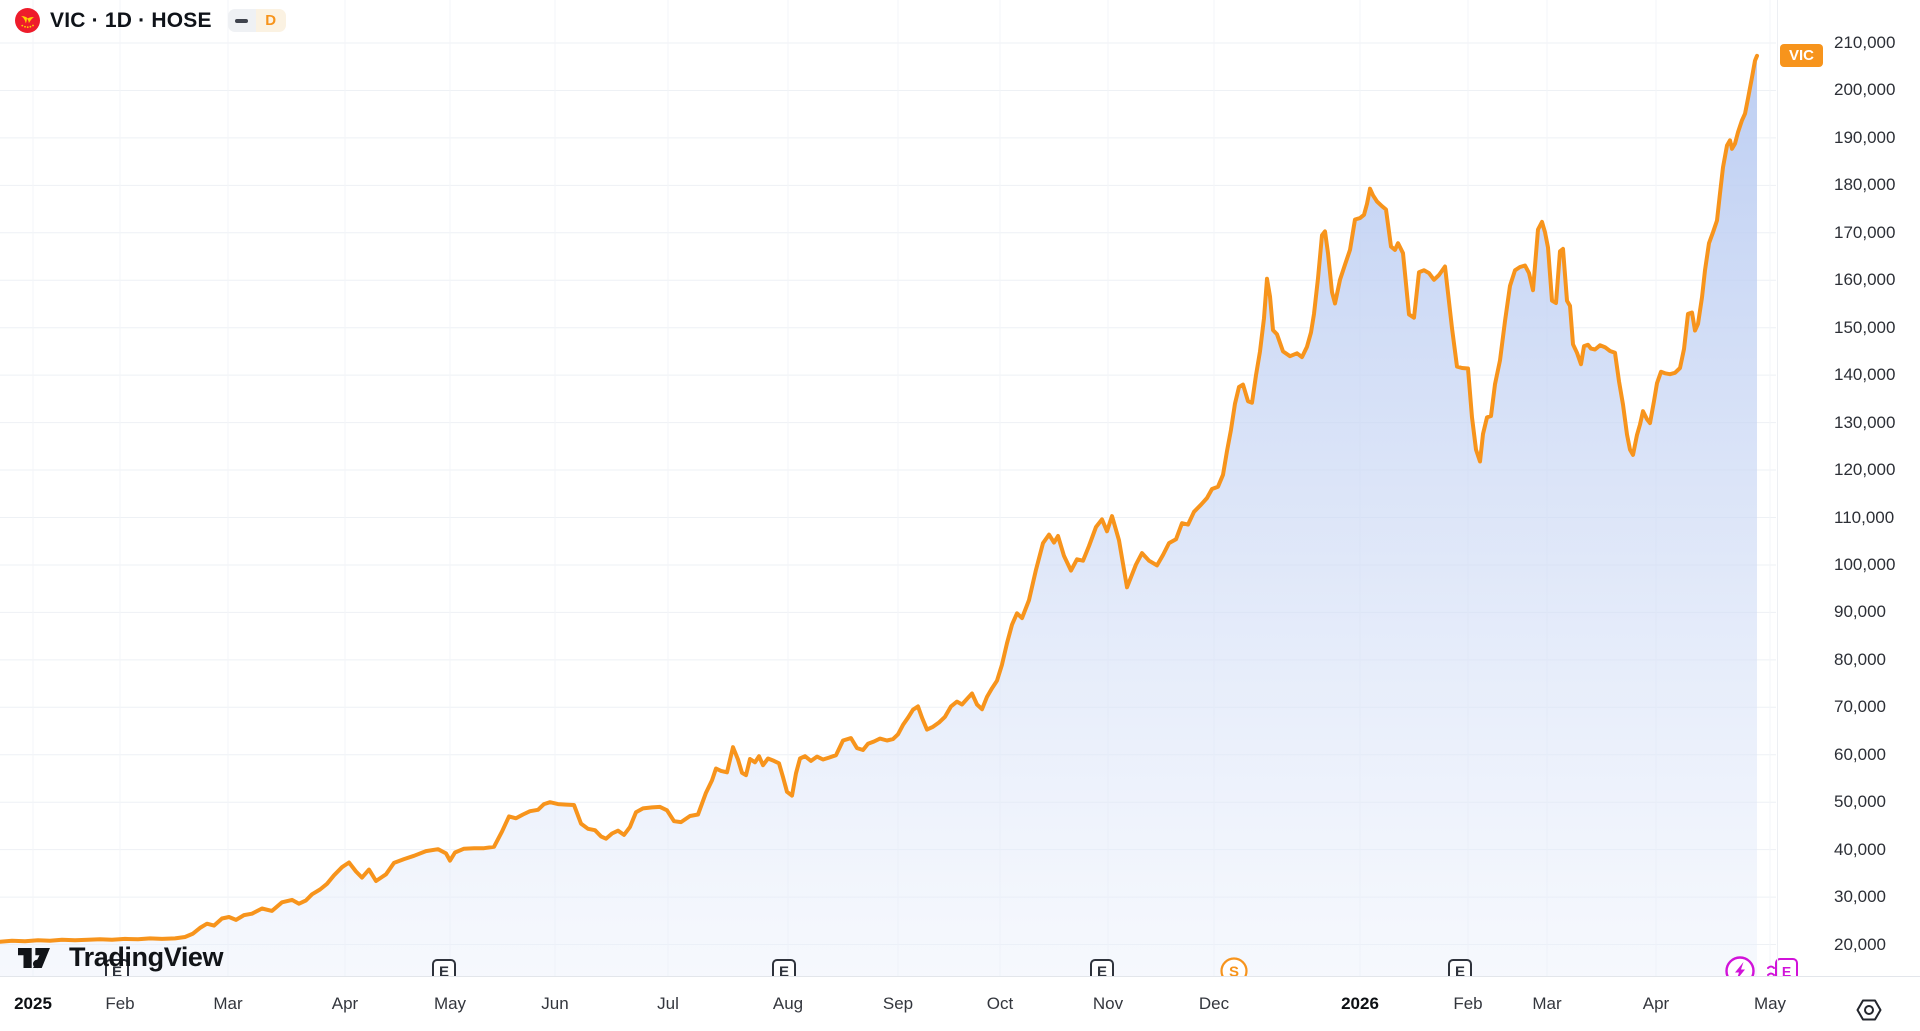 The image size is (1920, 1031). Describe the element at coordinates (34, 957) in the screenshot. I see `tradingview-logo-icon` at that location.